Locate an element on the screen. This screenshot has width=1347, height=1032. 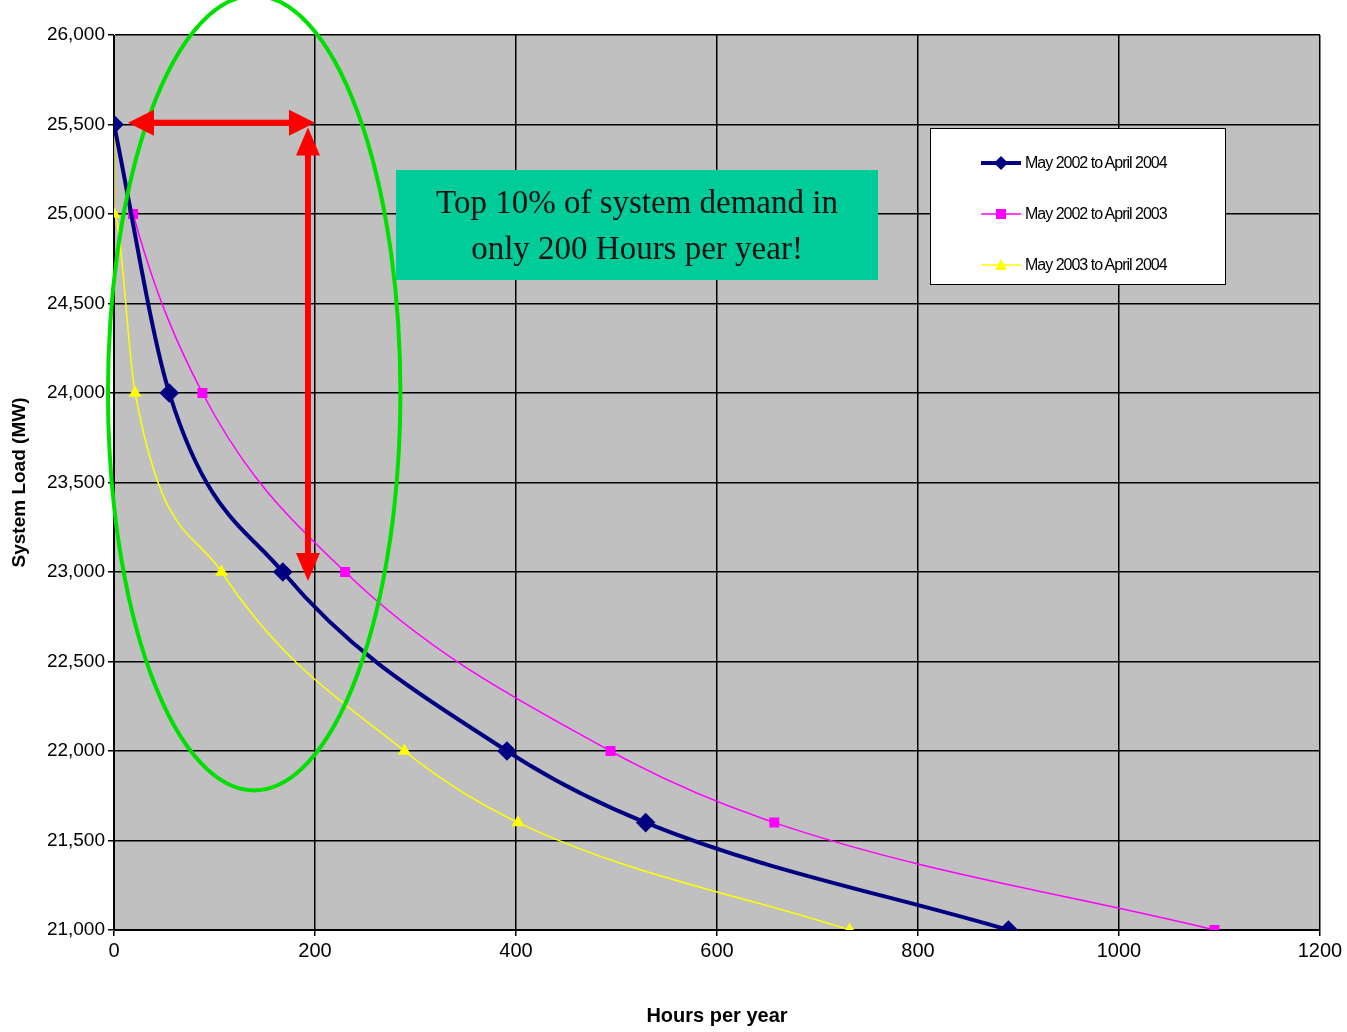
x-tick-label: 0 is located at coordinates (114, 949).